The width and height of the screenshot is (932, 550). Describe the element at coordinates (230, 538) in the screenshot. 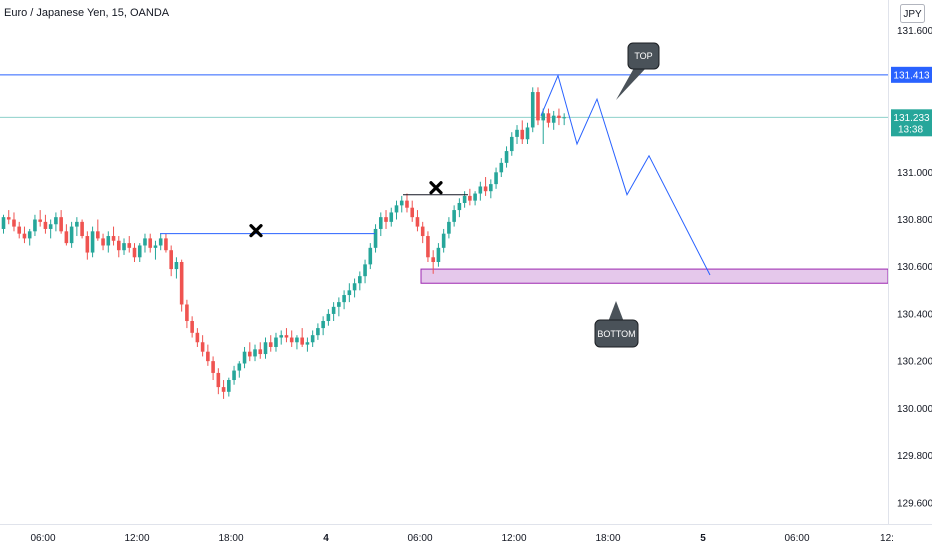

I see `time-tick-label: 18:00` at that location.